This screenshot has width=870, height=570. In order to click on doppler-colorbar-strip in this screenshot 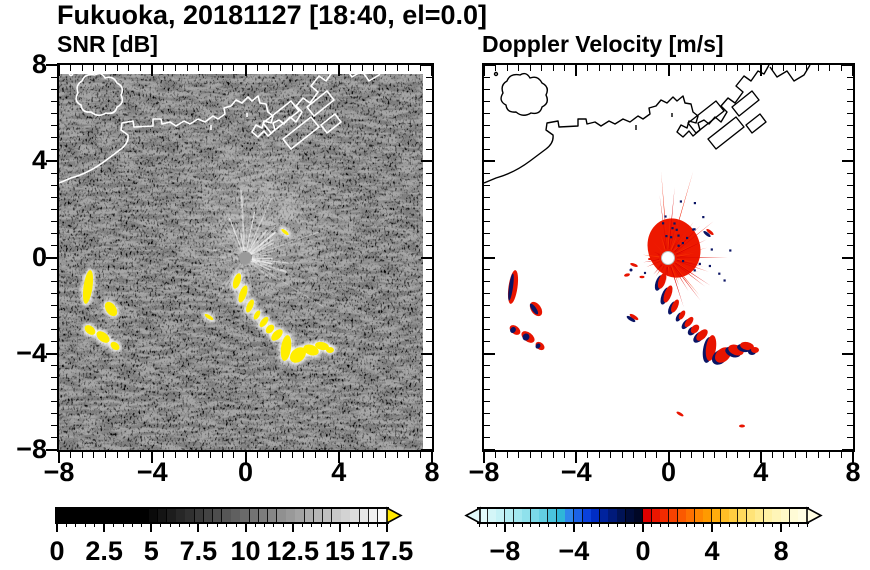, I will do `click(643, 515)`.